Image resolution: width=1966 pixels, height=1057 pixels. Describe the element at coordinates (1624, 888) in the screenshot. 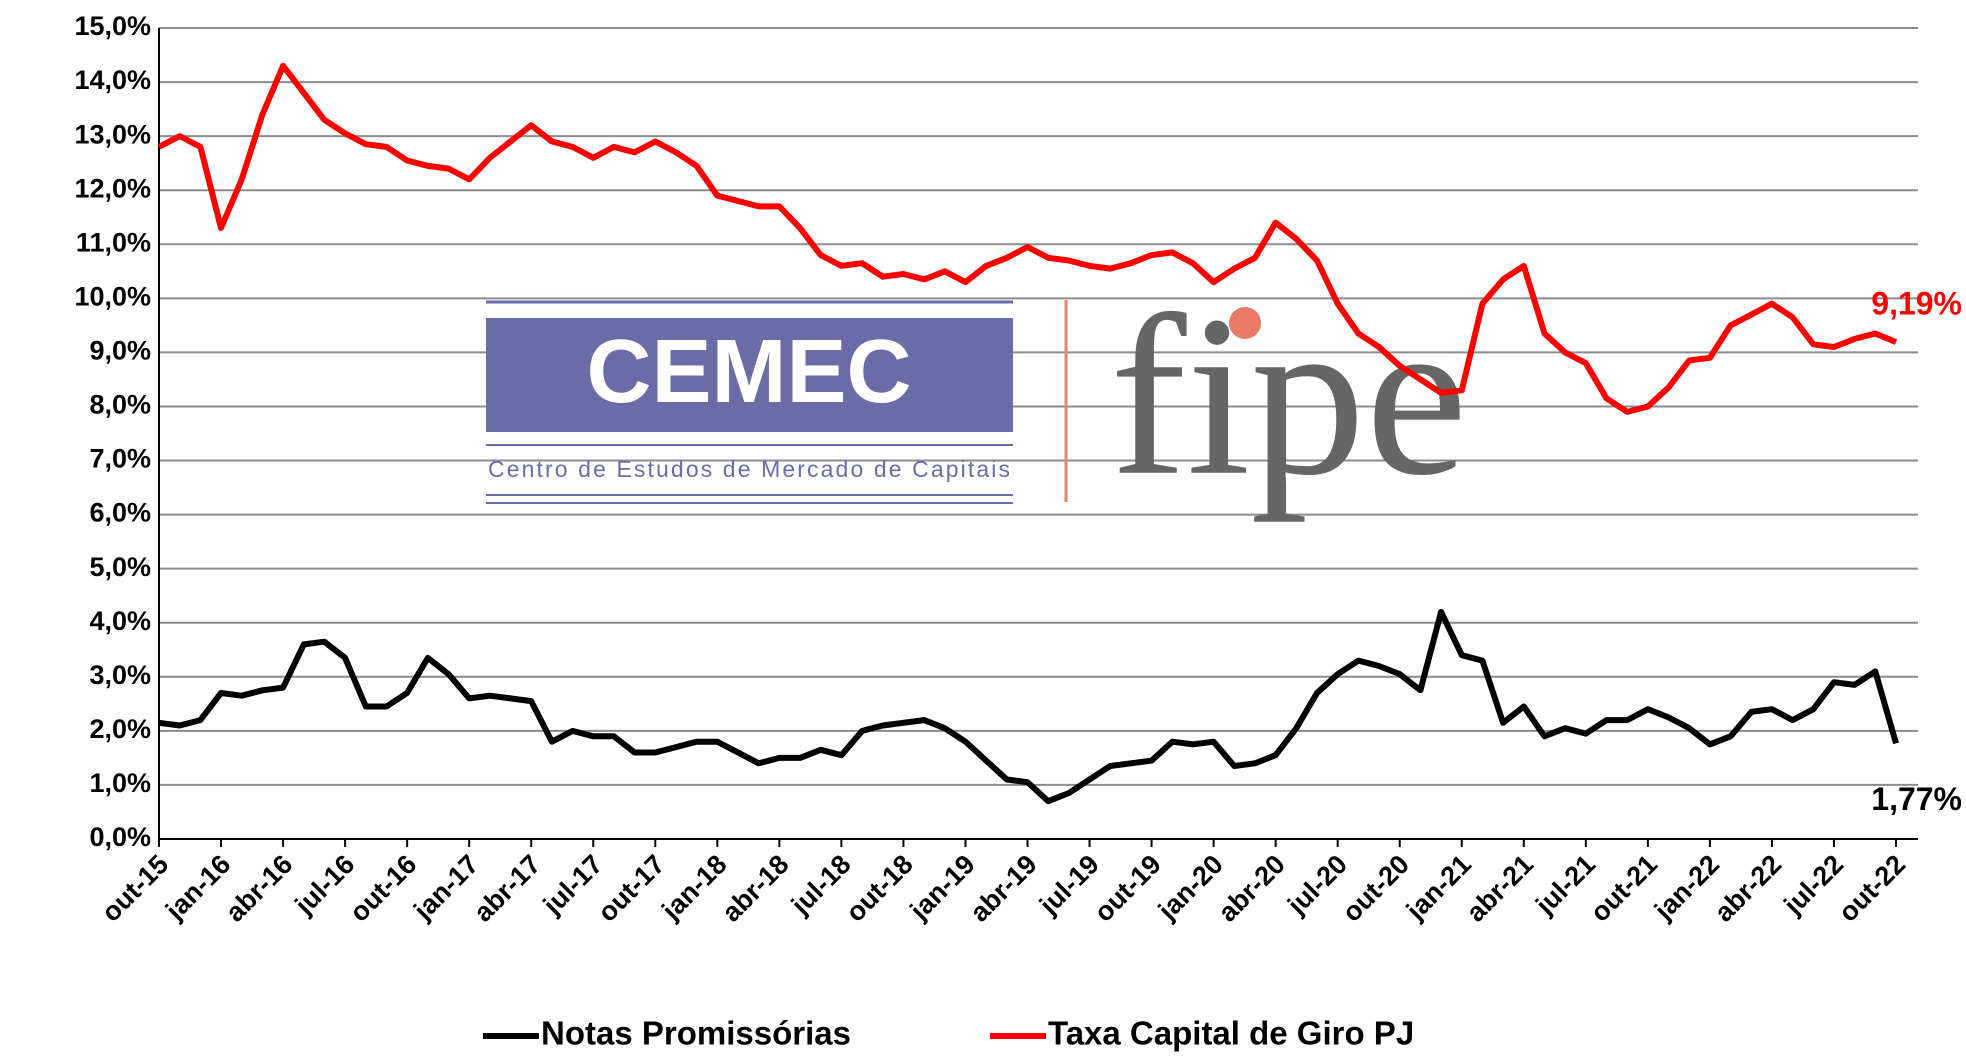

I see `x-tick-label: out-21` at that location.